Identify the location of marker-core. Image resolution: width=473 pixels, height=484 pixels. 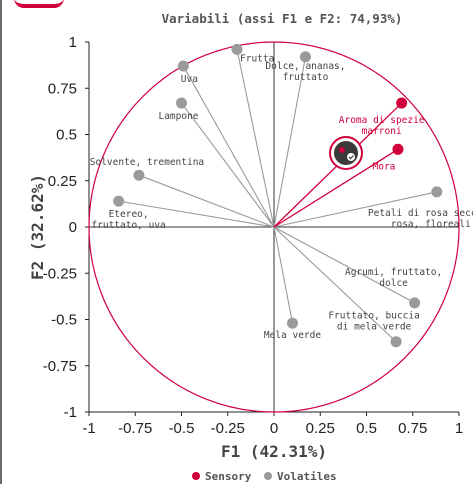
(346, 153).